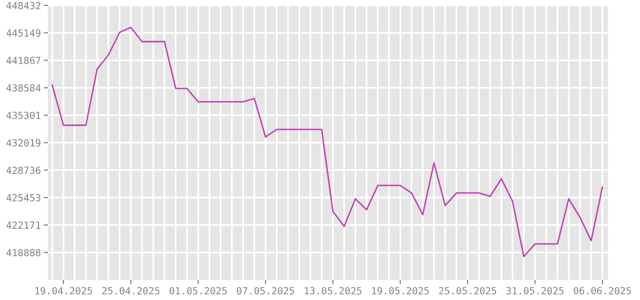 This screenshot has height=300, width=640. Describe the element at coordinates (23, 225) in the screenshot. I see `y-tick-label: 422171` at that location.